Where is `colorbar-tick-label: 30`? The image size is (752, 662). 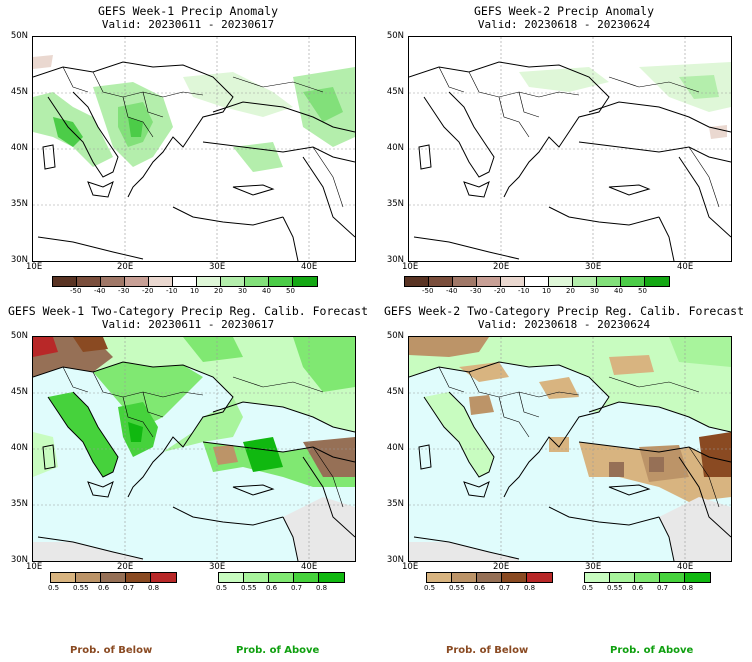
colorbar-tick-label: 30 is located at coordinates (242, 291).